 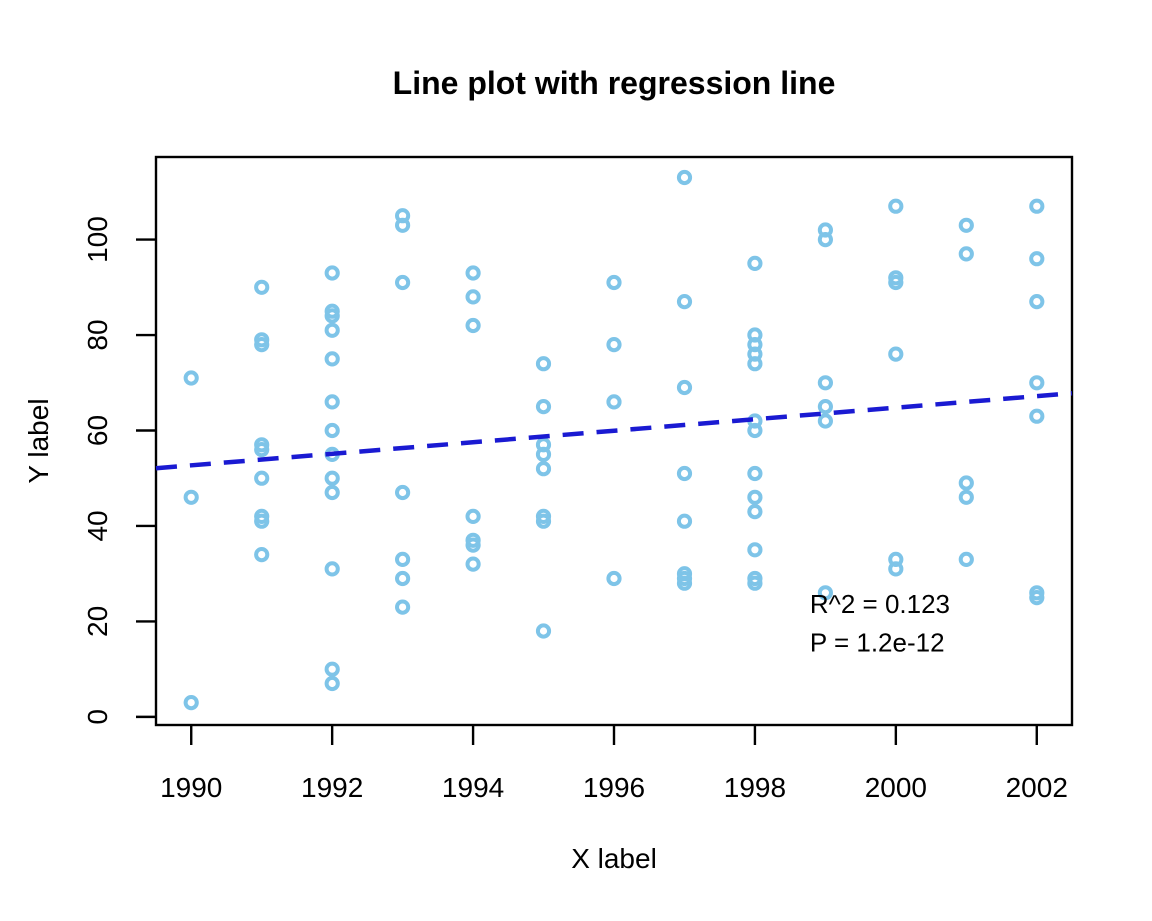 What do you see at coordinates (191, 787) in the screenshot?
I see `x-tick-label: 1990` at bounding box center [191, 787].